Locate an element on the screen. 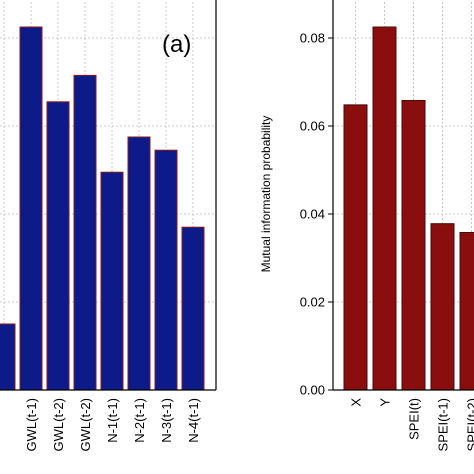  panel-b-x-tick-label: SPEI(t-1) is located at coordinates (443, 424).